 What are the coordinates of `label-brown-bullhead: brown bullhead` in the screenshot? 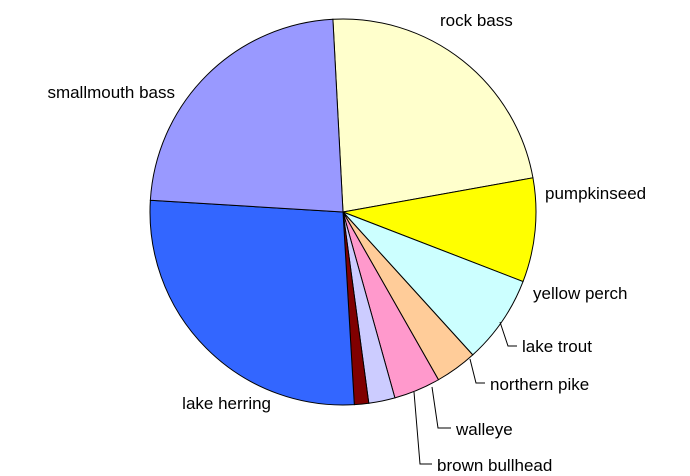 It's located at (494, 465).